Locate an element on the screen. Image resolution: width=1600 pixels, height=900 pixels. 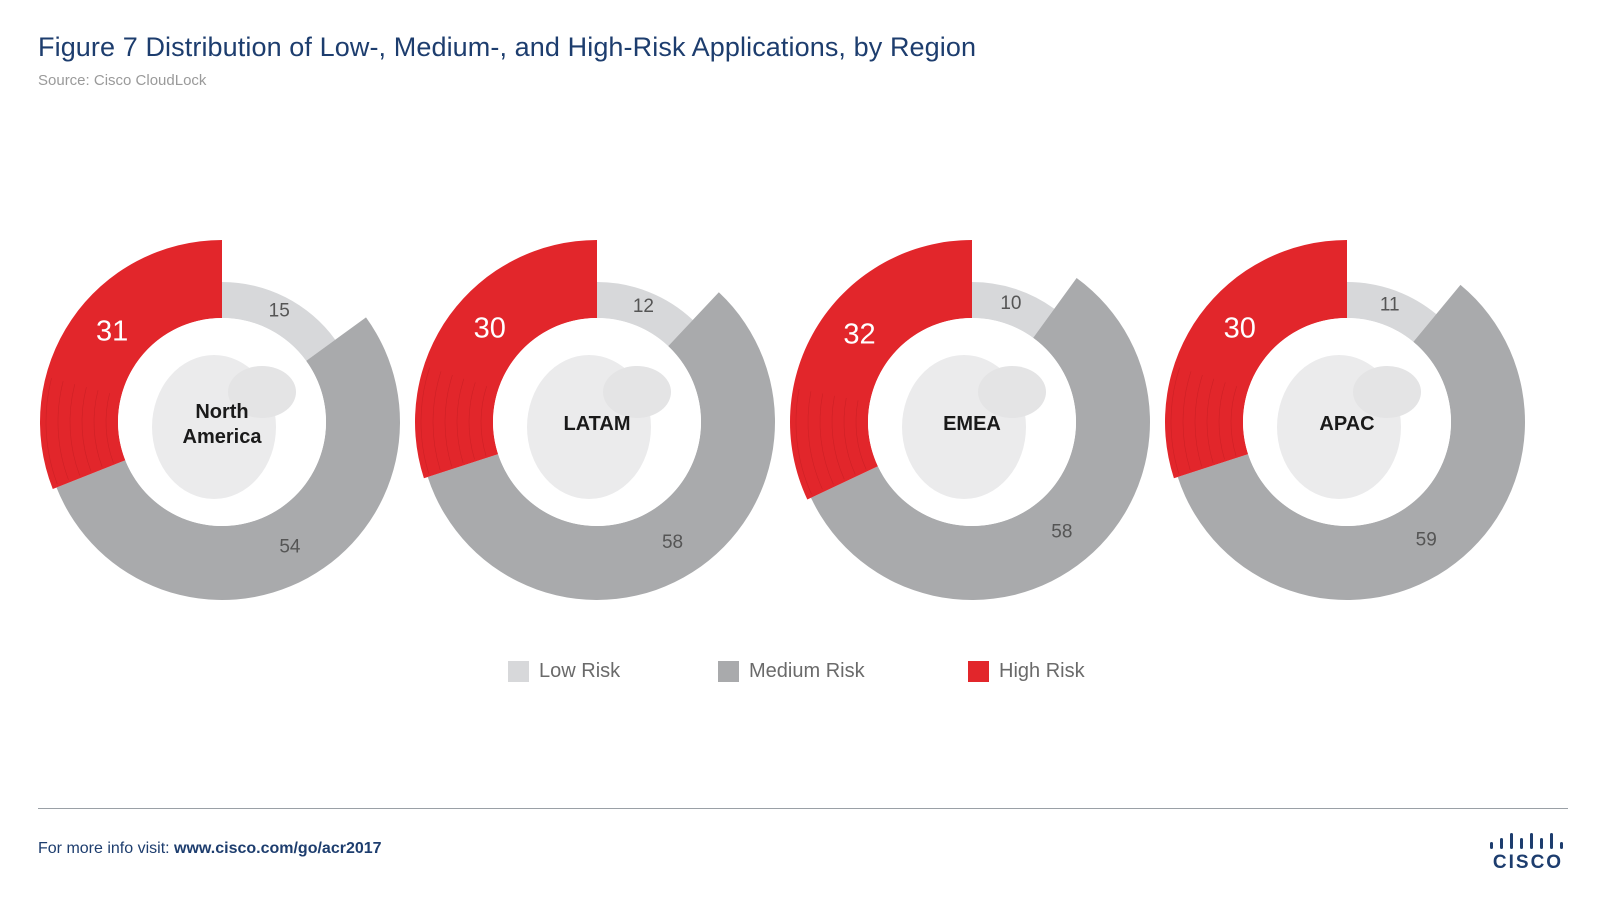
emea-low-slice is located at coordinates (1013, 310).